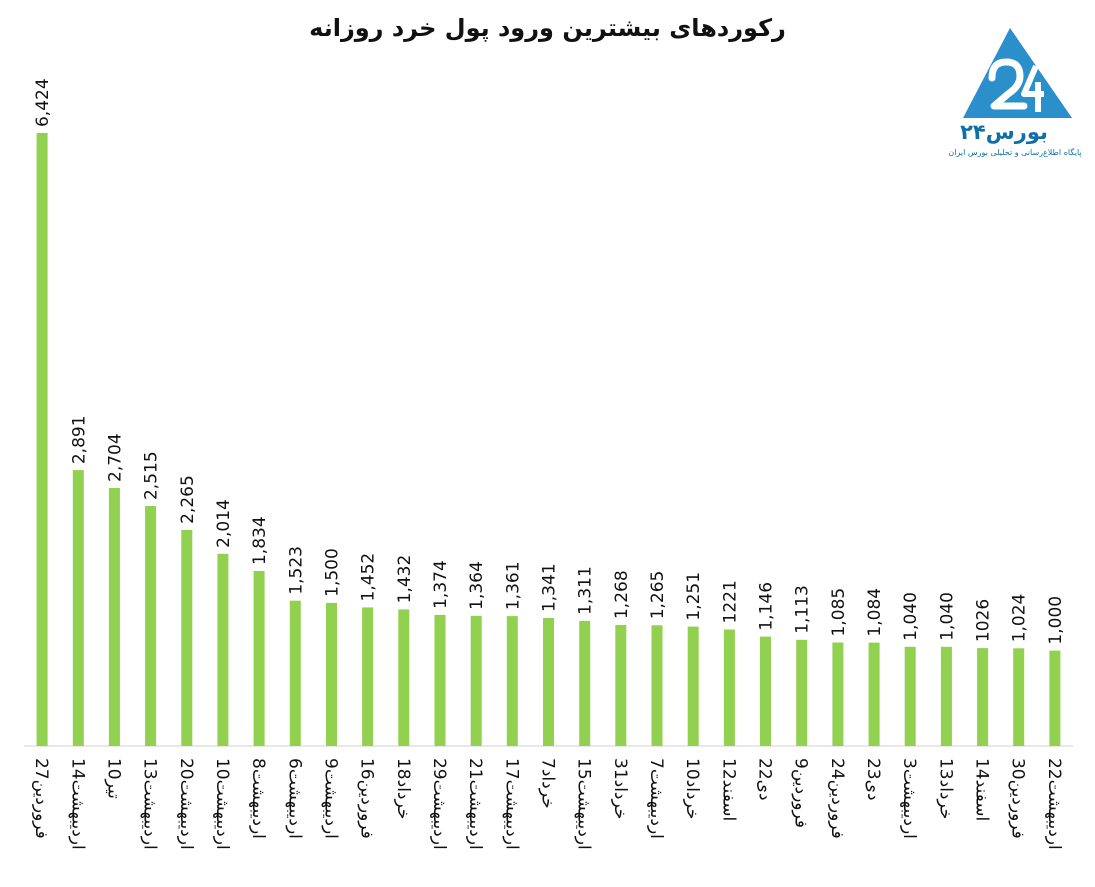 The height and width of the screenshot is (887, 1095). What do you see at coordinates (115, 457) in the screenshot?
I see `bar-value-label: 2,704` at bounding box center [115, 457].